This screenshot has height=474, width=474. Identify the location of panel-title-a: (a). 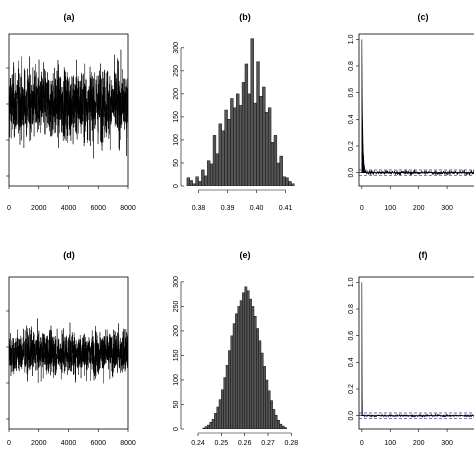
(69, 17).